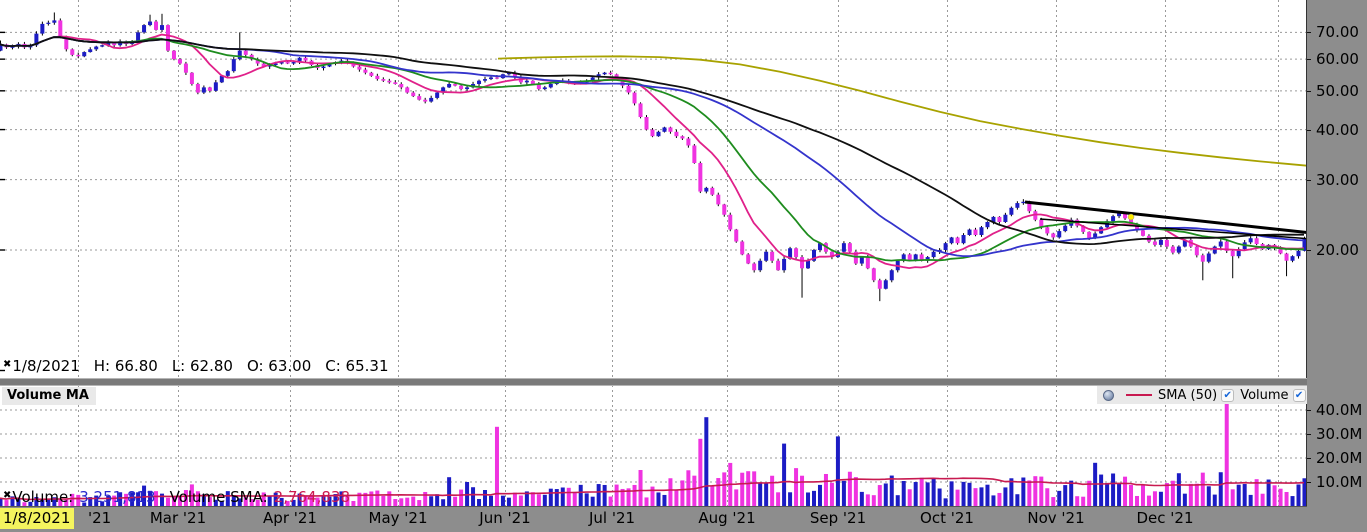 This screenshot has height=532, width=1367. What do you see at coordinates (218, 497) in the screenshot?
I see `volume-sma-label: Volume SMA:` at bounding box center [218, 497].